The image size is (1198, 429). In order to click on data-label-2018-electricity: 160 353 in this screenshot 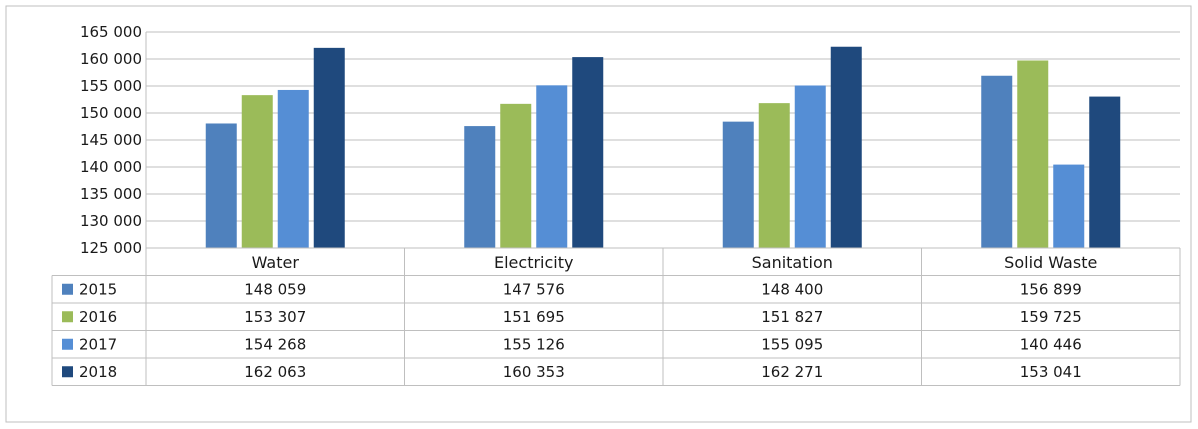, I will do `click(534, 372)`.